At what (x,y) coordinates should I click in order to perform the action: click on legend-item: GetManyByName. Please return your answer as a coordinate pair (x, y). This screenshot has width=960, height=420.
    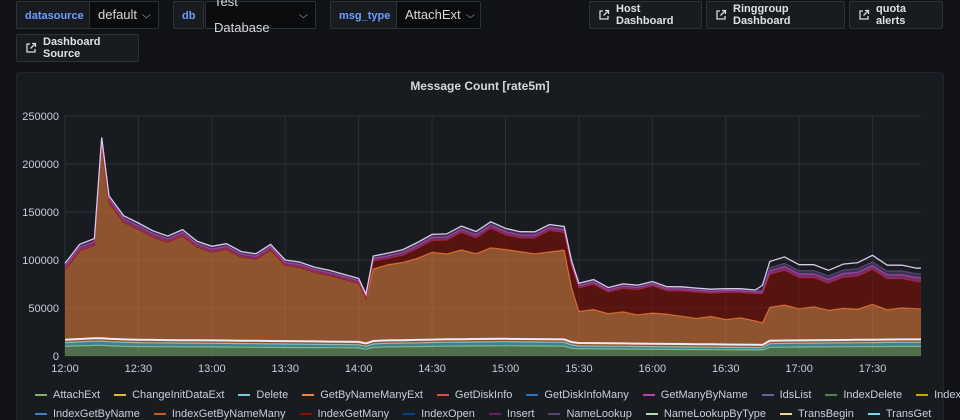
    Looking at the image, I should click on (695, 394).